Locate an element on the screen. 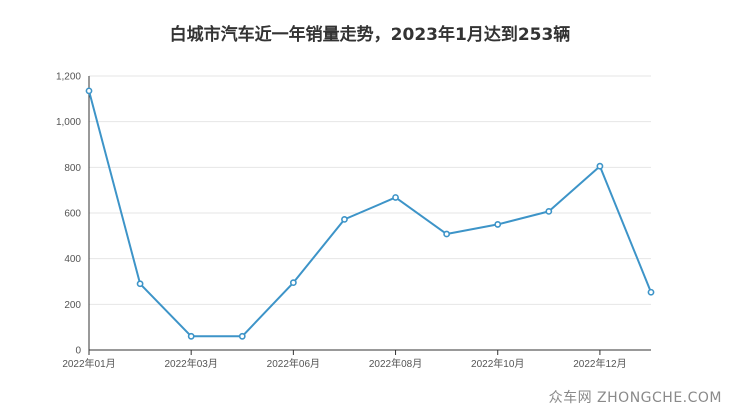 This screenshot has width=740, height=417. y-tick-label: 200 is located at coordinates (72, 305).